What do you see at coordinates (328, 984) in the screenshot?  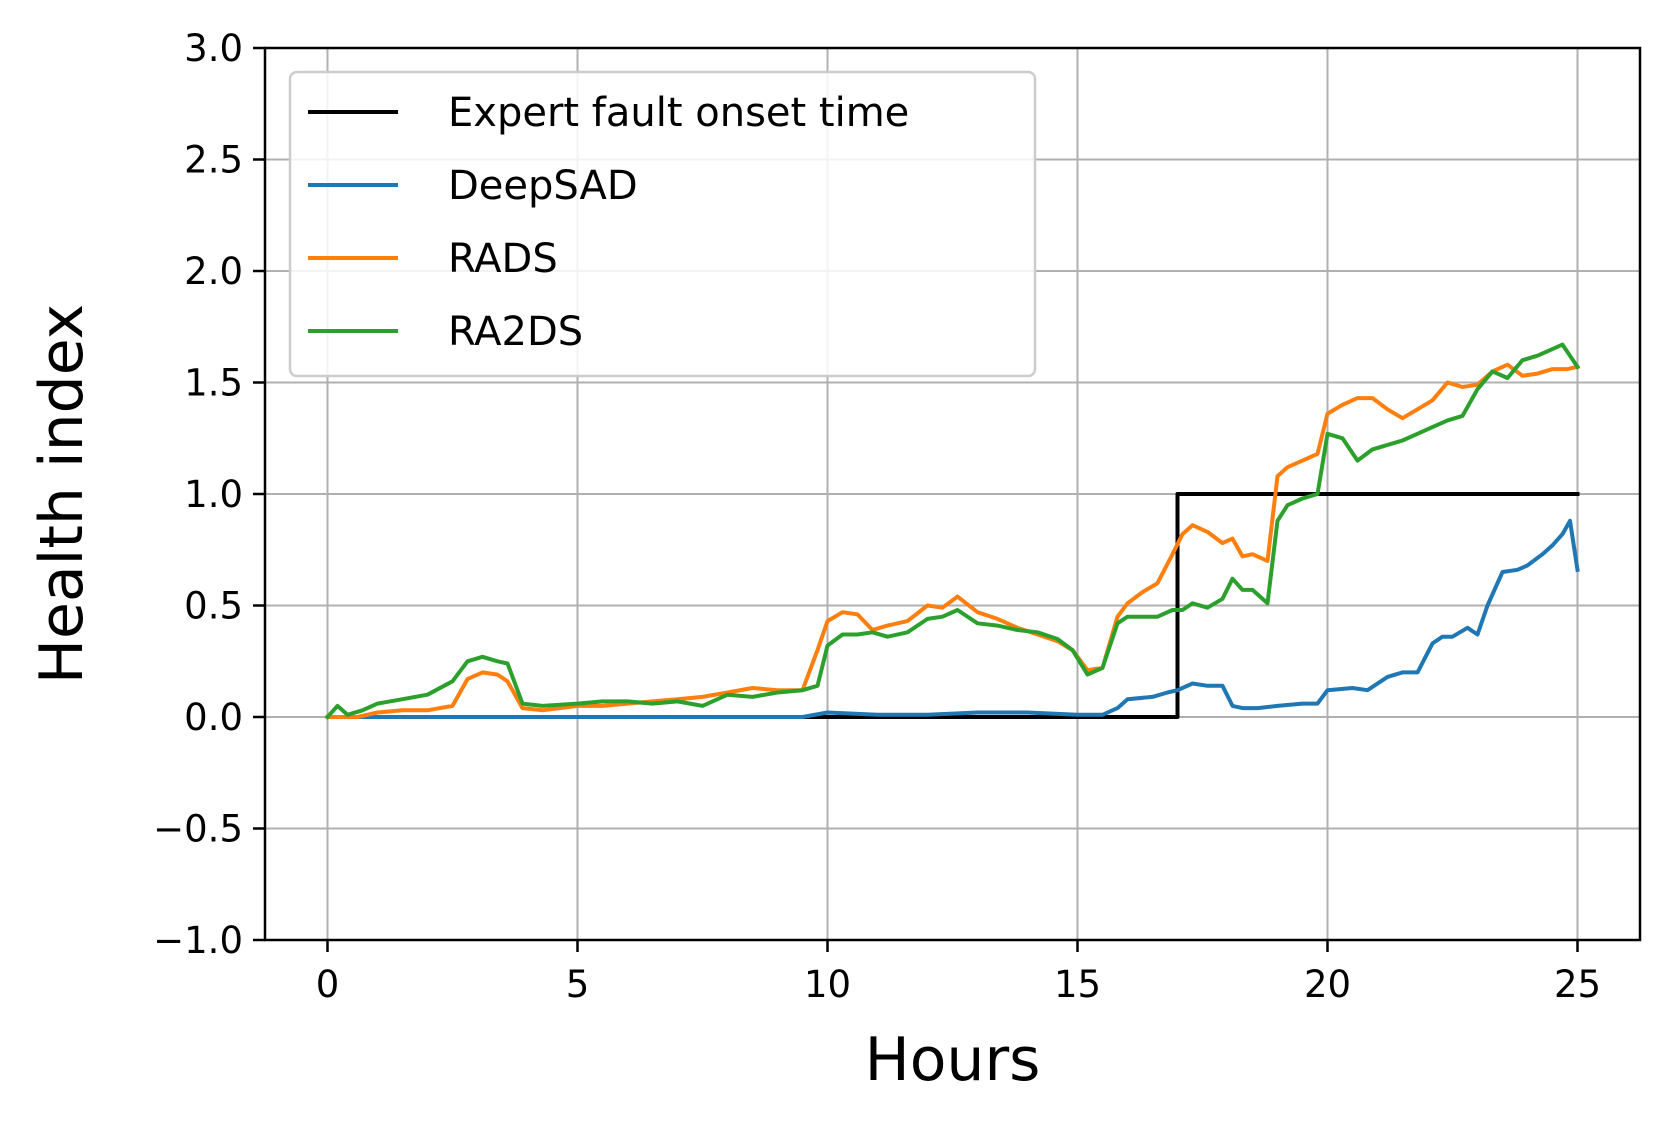 I see `x-tick-label: 0` at bounding box center [328, 984].